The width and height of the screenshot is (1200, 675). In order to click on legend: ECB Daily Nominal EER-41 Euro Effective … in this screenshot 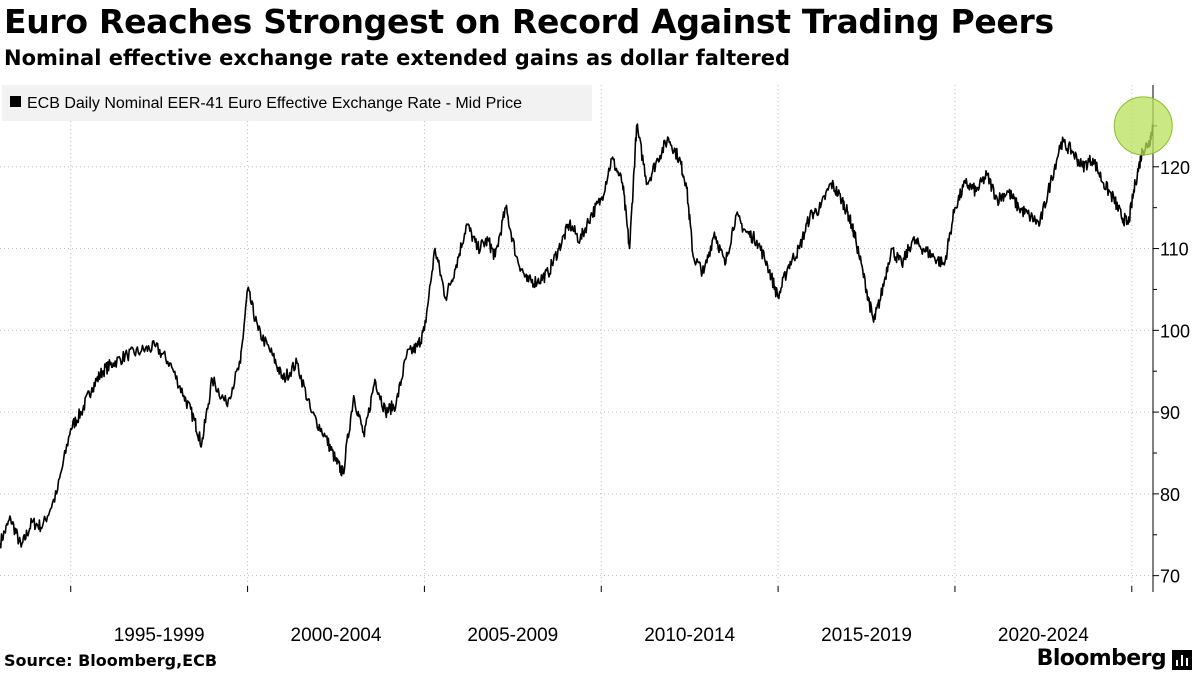, I will do `click(297, 103)`.